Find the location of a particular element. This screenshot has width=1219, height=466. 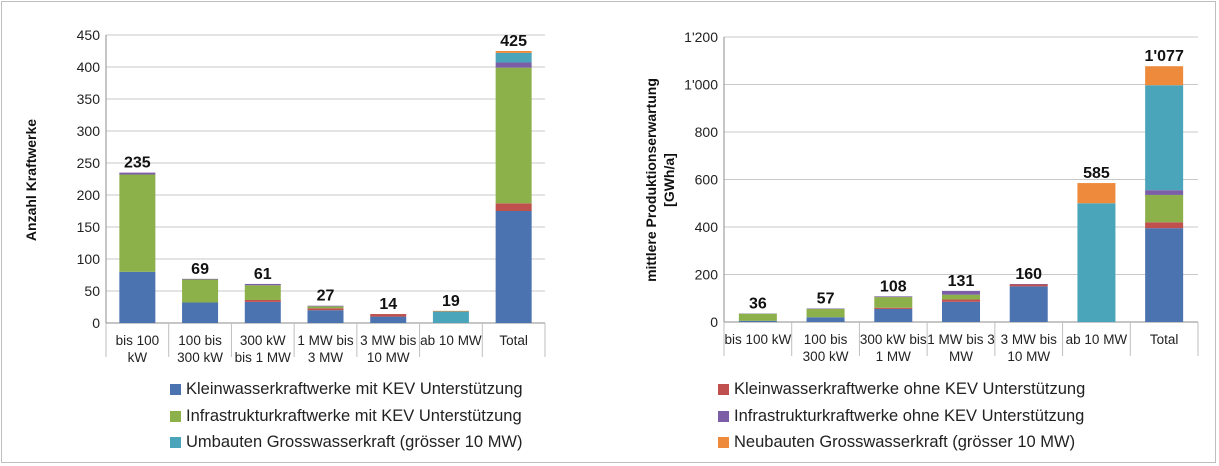

x-tick-label: MW is located at coordinates (961, 356).